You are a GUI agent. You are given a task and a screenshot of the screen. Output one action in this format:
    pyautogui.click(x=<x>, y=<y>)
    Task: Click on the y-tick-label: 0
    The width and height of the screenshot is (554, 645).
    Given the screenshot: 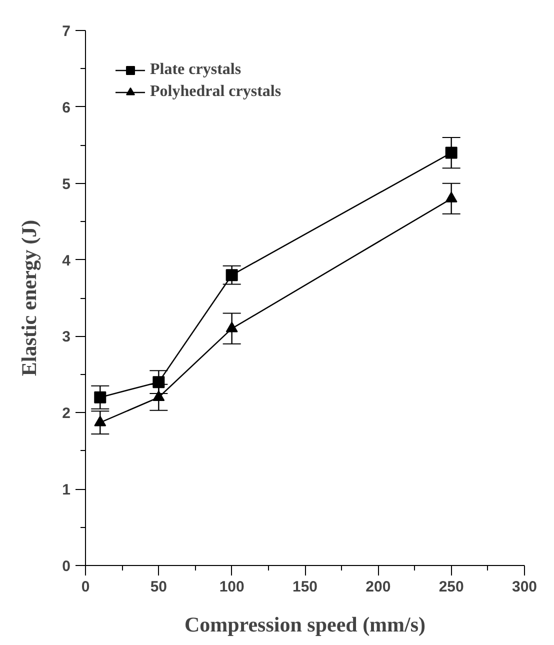 What is the action you would take?
    pyautogui.click(x=66, y=566)
    